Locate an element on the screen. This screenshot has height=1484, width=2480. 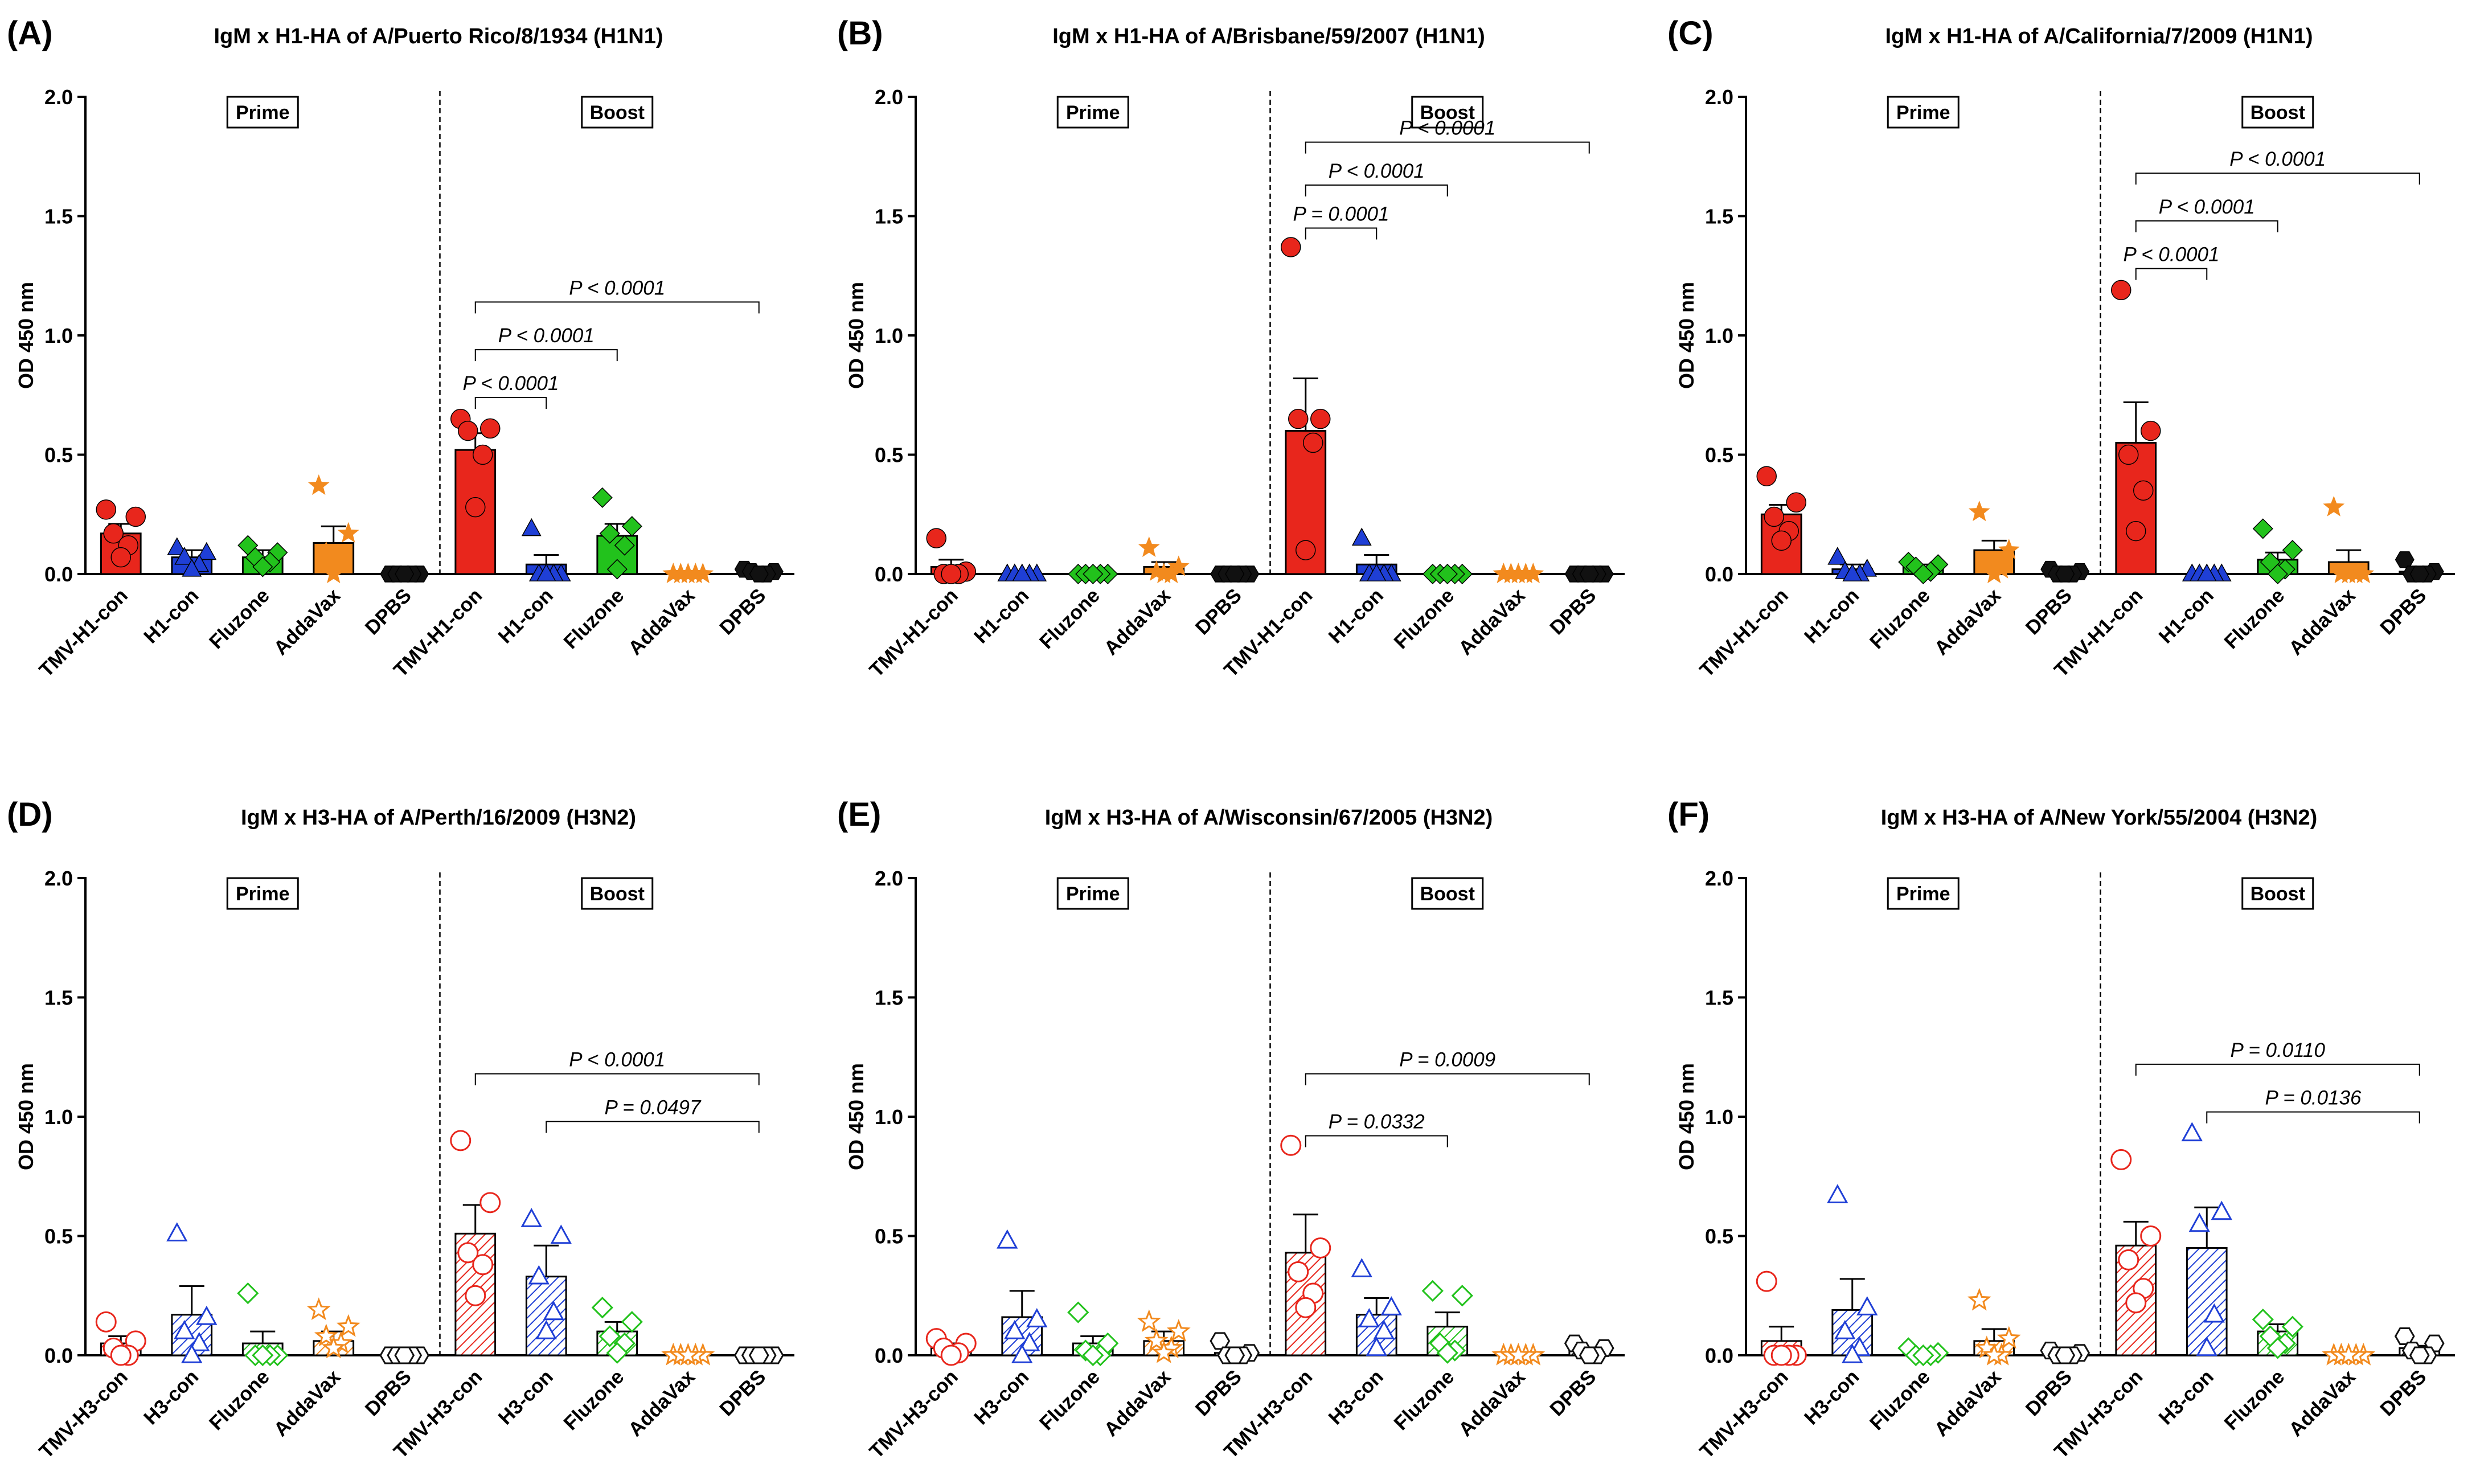
phase-label: Boost is located at coordinates (1447, 894).